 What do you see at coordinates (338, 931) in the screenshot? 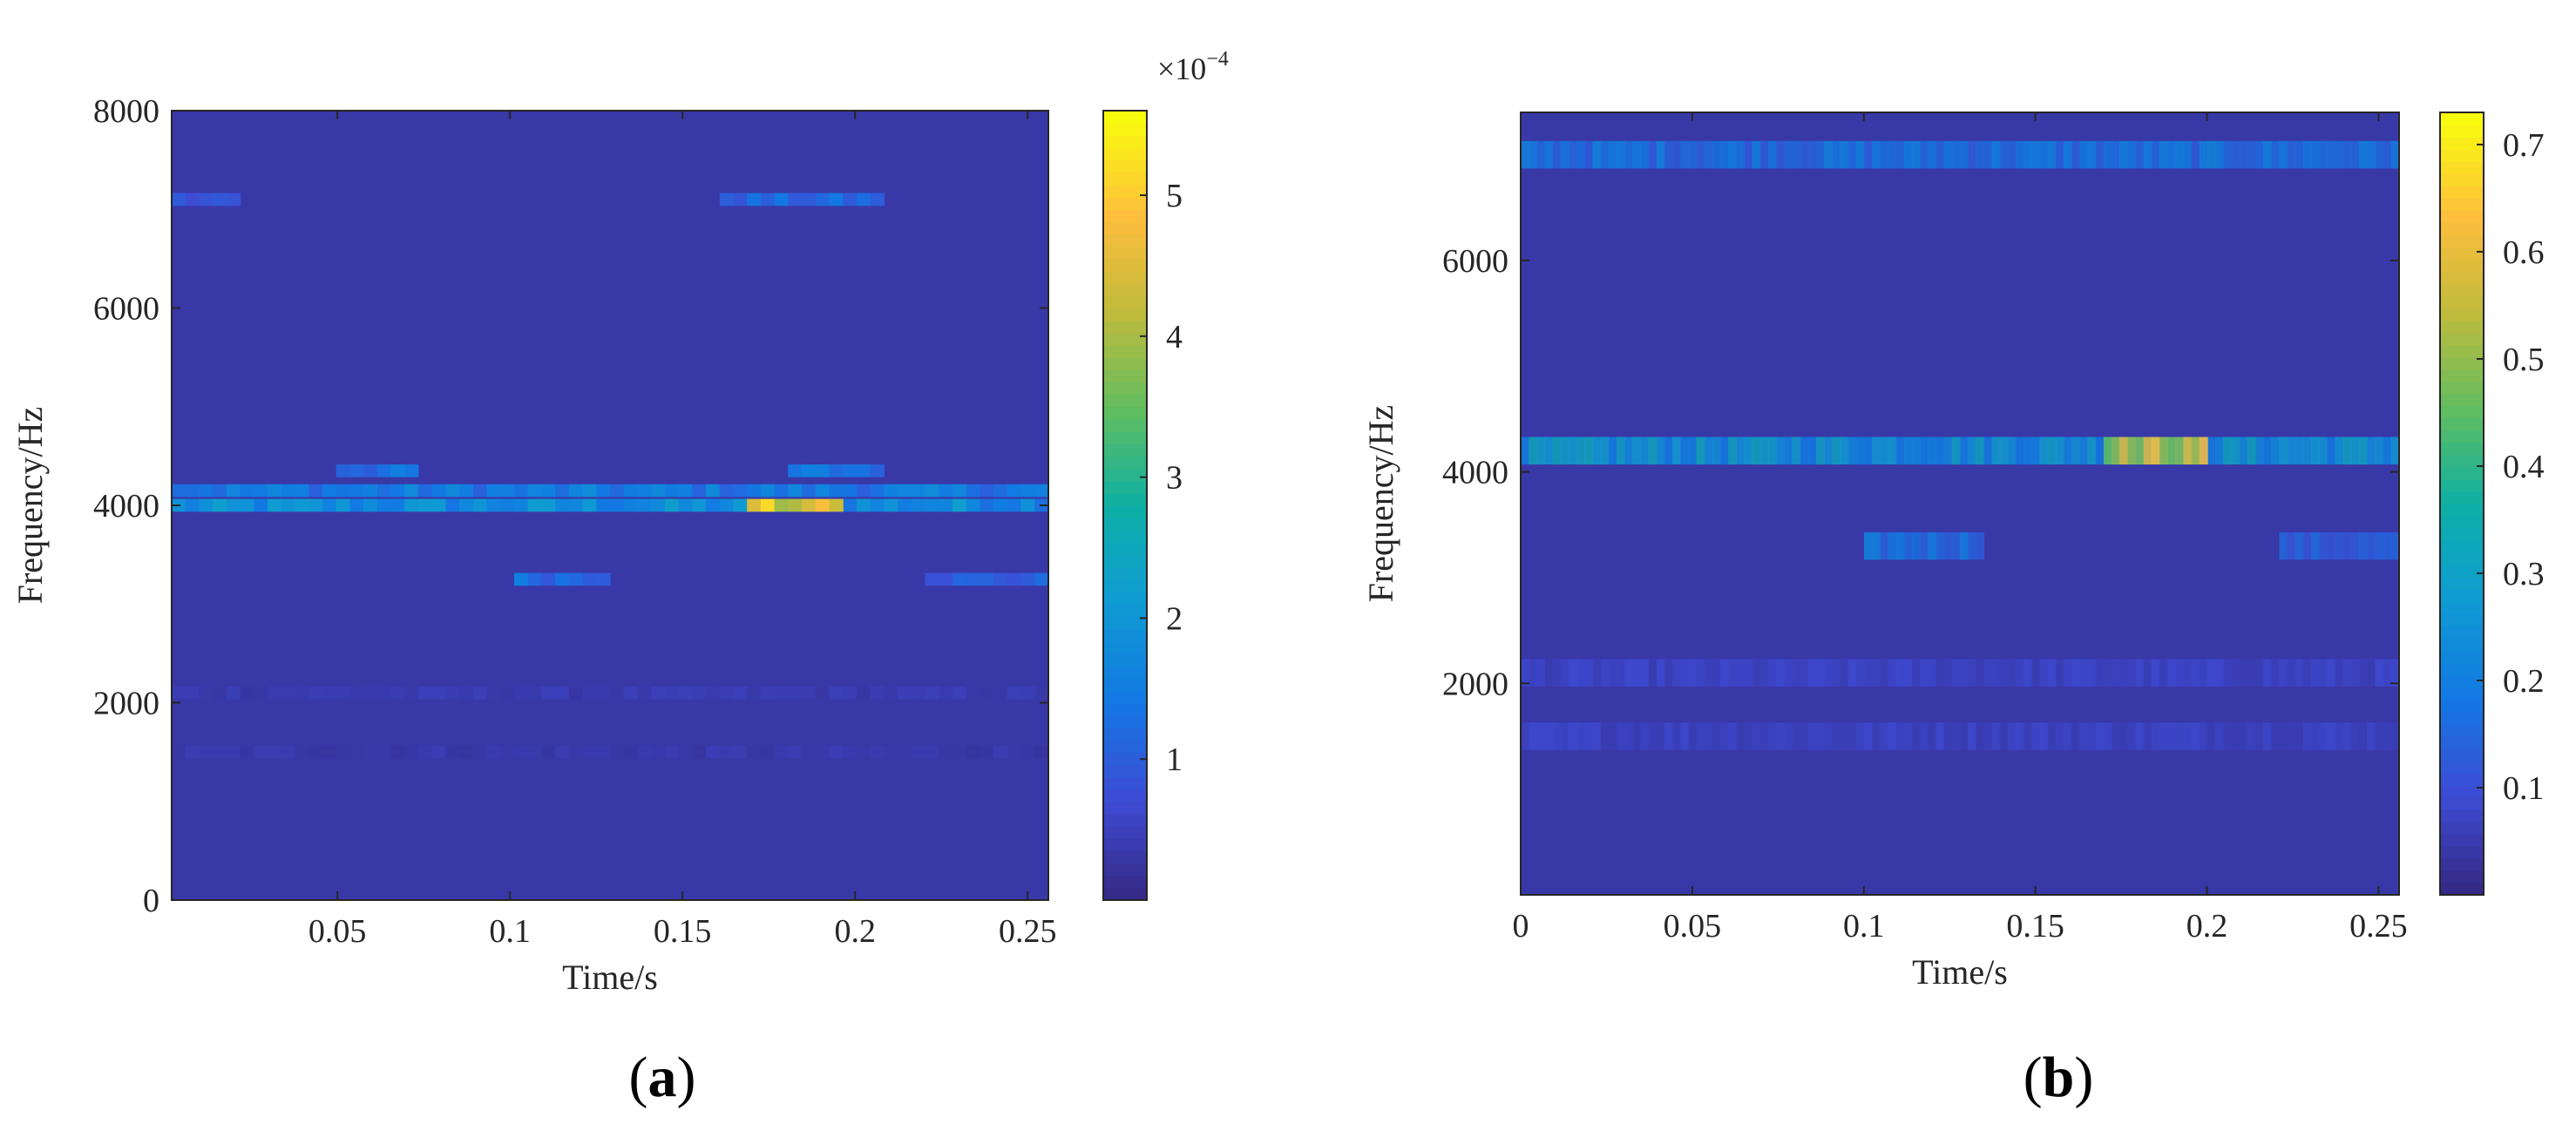
I see `x-tick-label: 0.05` at bounding box center [338, 931].